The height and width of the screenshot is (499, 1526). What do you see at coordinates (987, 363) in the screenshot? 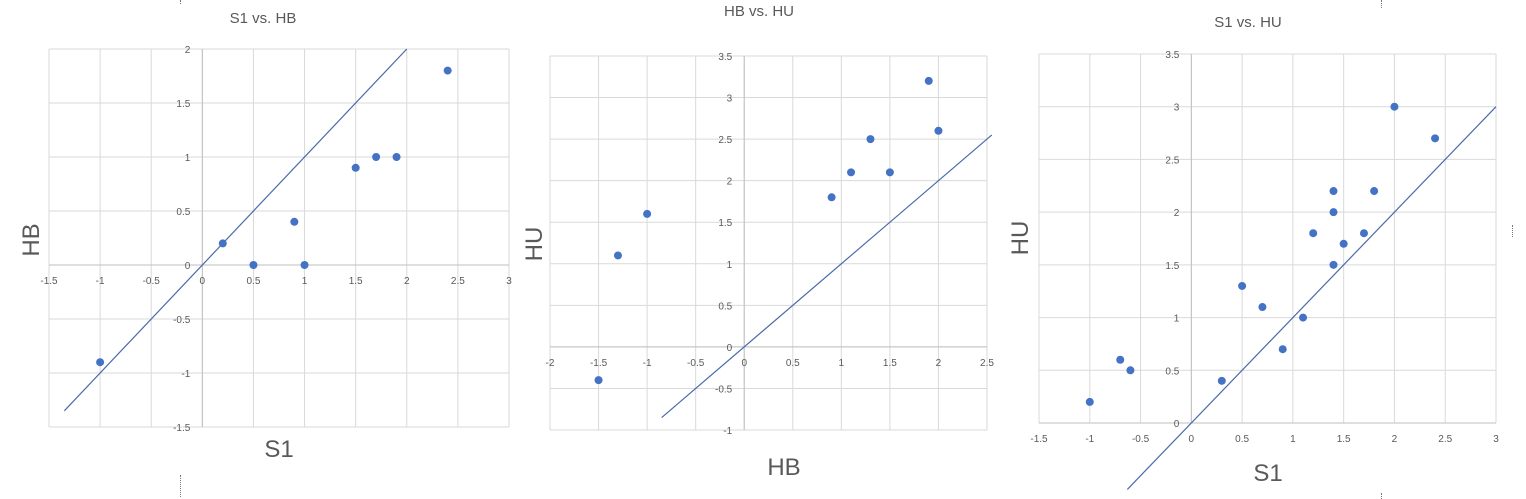
I see `x-tick-label: 2.5` at bounding box center [987, 363].